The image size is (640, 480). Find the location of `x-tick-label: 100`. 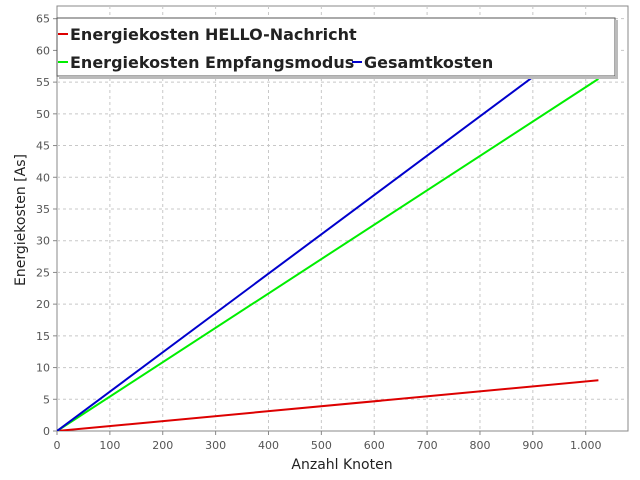

x-tick-label: 100 is located at coordinates (109, 445).